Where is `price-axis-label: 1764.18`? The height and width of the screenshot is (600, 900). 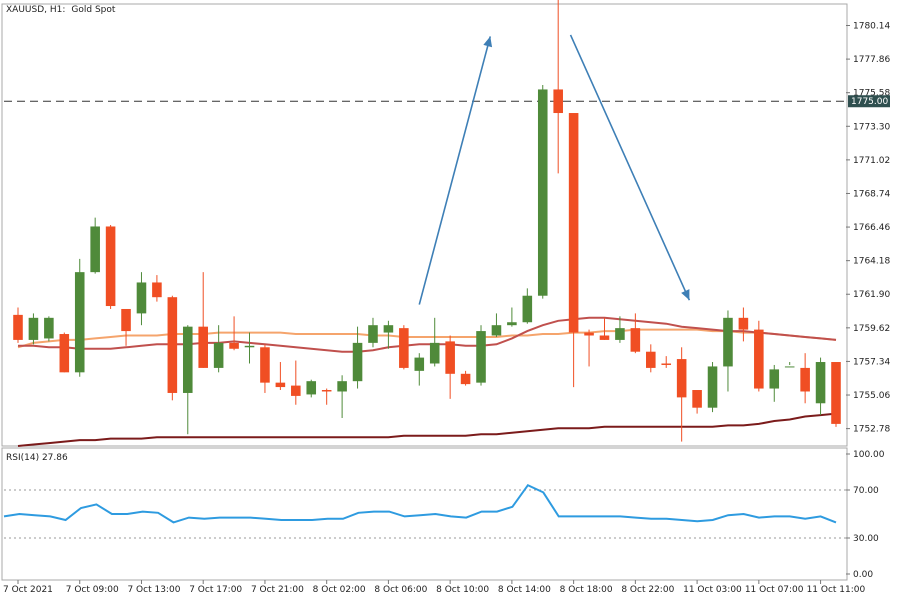
price-axis-label: 1764.18 is located at coordinates (871, 262).